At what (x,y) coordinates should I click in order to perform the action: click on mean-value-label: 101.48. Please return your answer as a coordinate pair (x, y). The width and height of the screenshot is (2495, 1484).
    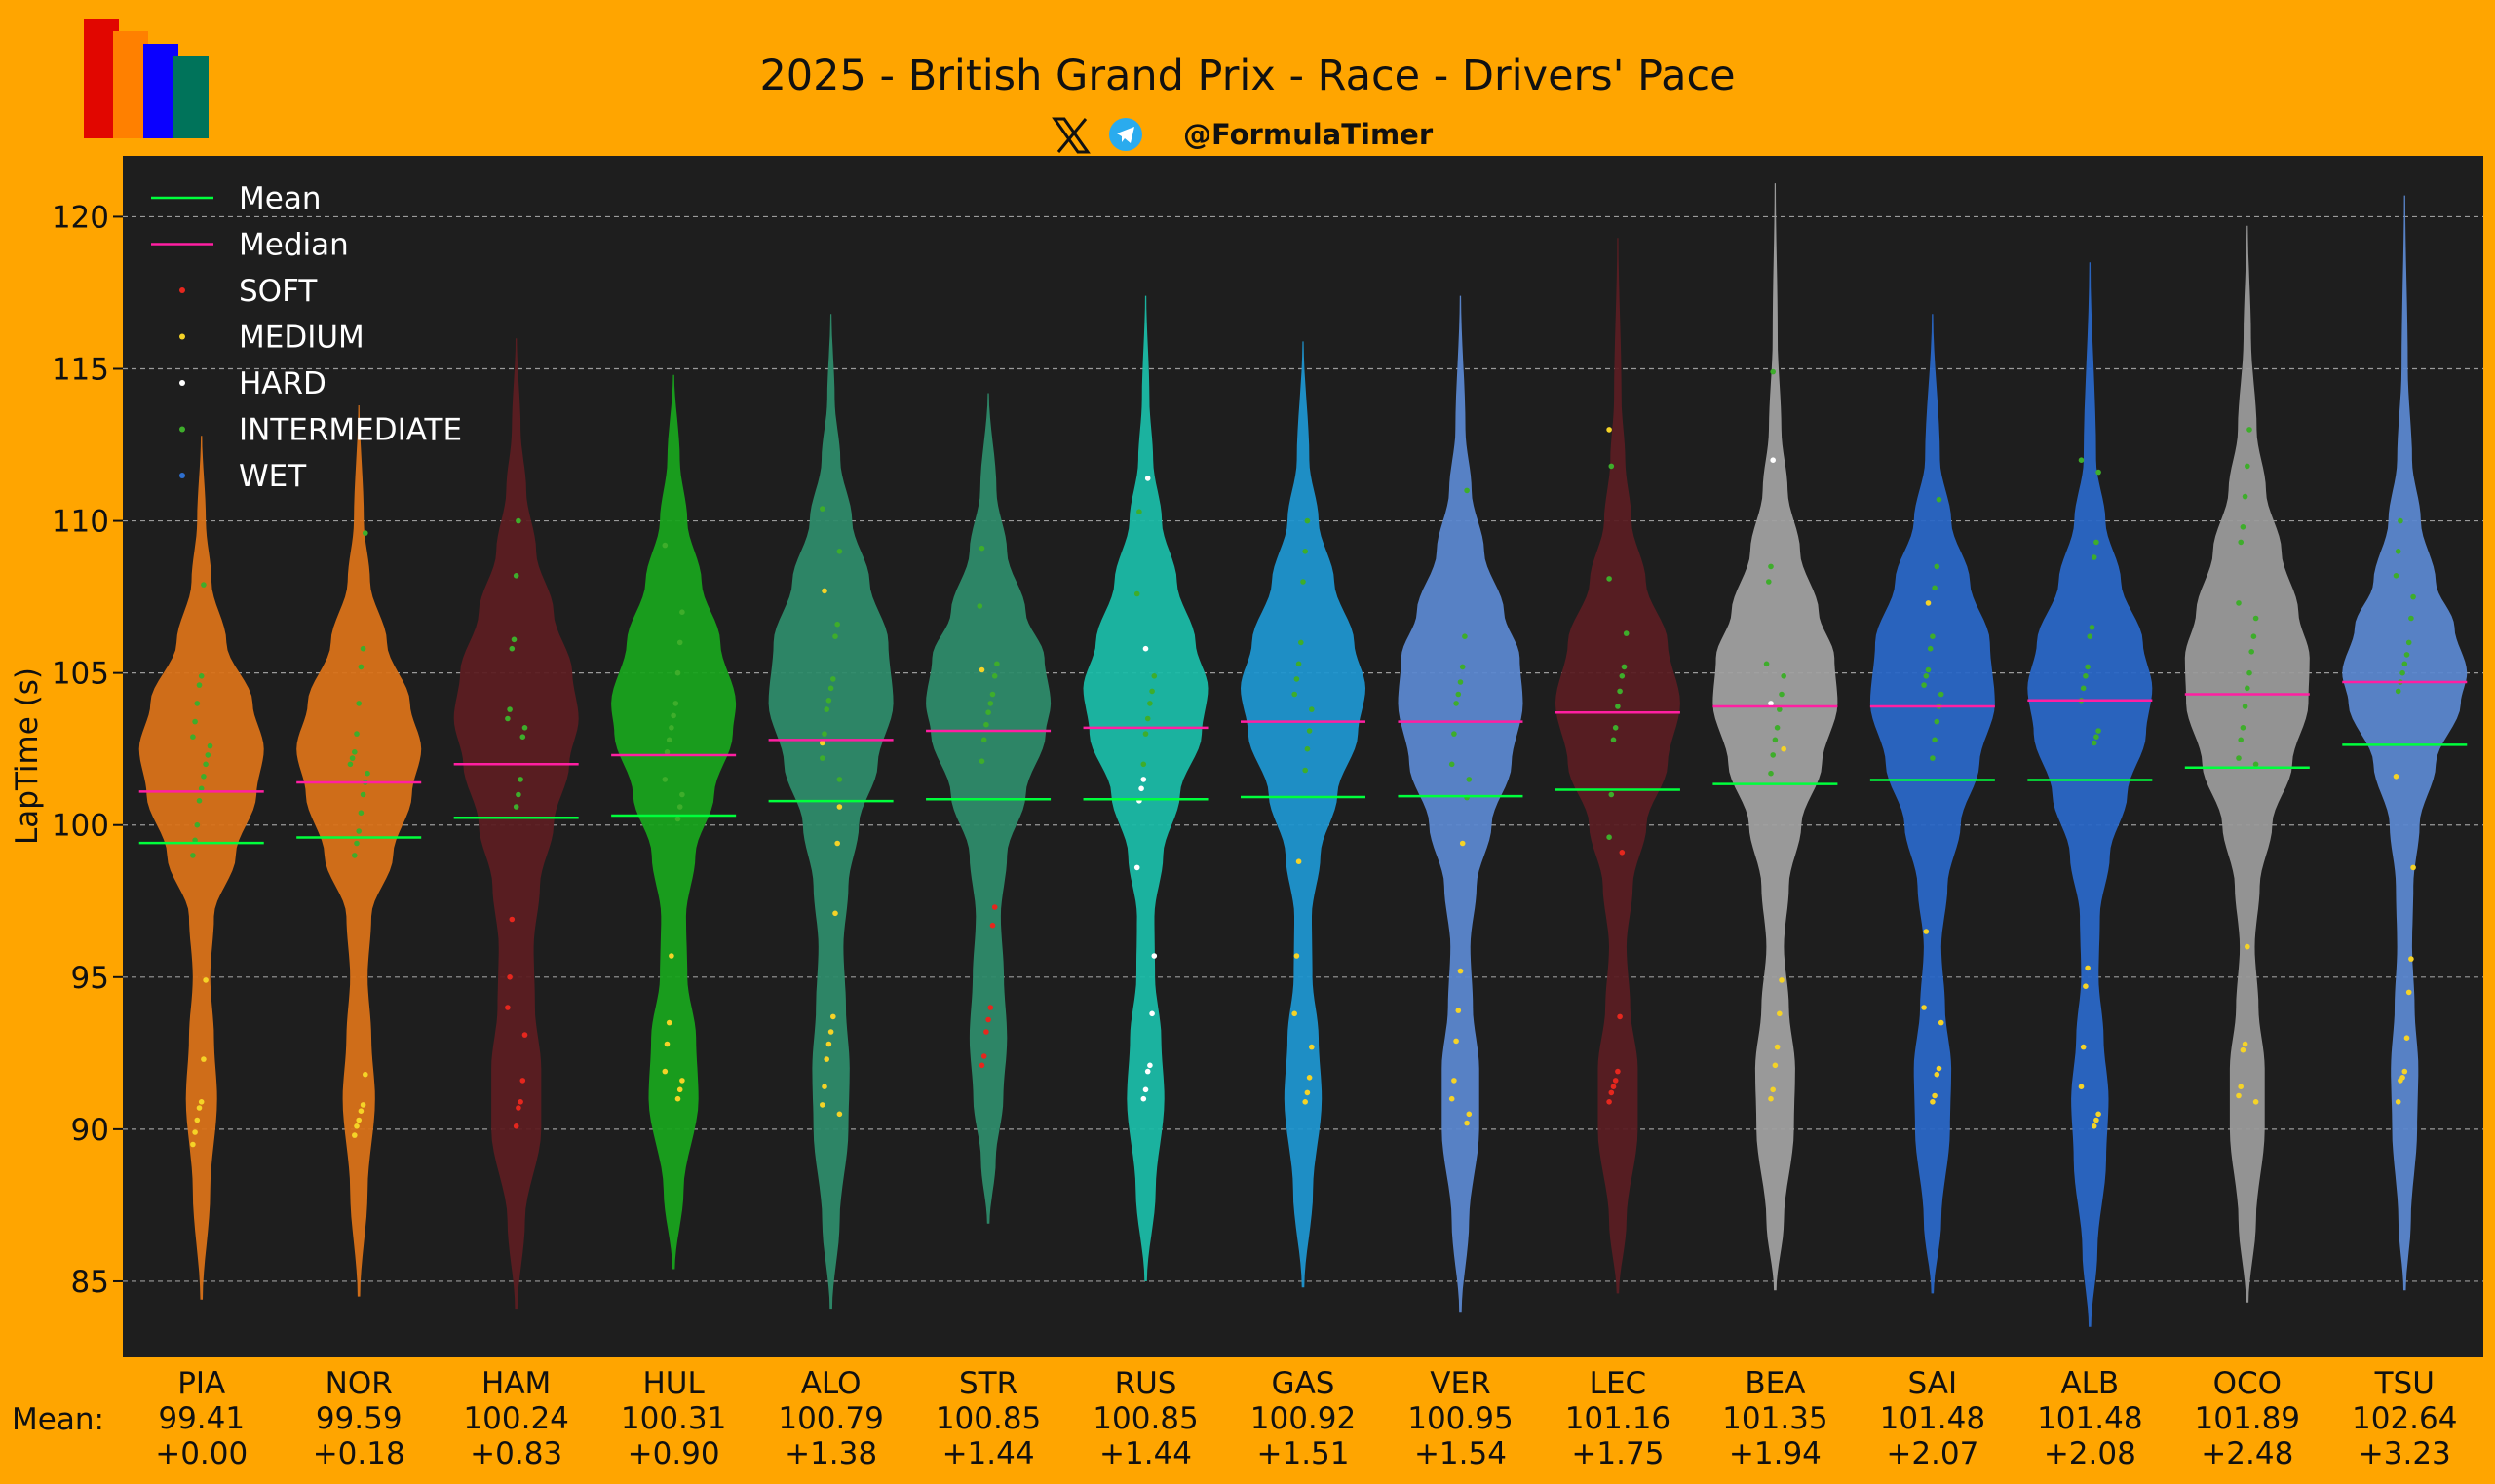
    Looking at the image, I should click on (2089, 1418).